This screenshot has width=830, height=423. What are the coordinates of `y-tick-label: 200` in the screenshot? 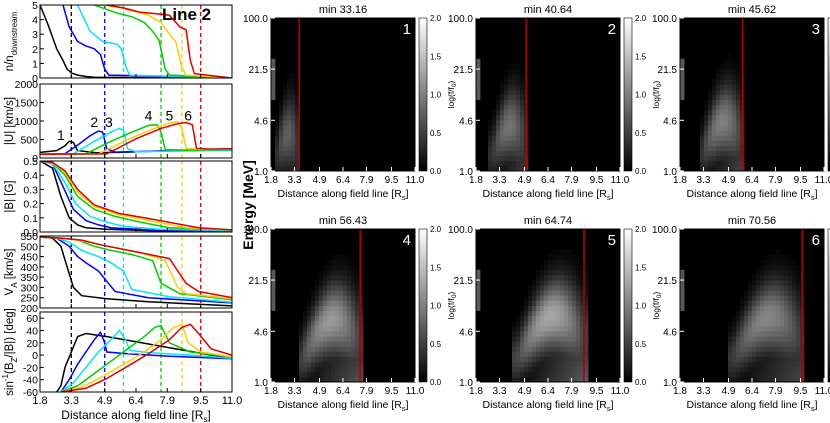 It's located at (29, 309).